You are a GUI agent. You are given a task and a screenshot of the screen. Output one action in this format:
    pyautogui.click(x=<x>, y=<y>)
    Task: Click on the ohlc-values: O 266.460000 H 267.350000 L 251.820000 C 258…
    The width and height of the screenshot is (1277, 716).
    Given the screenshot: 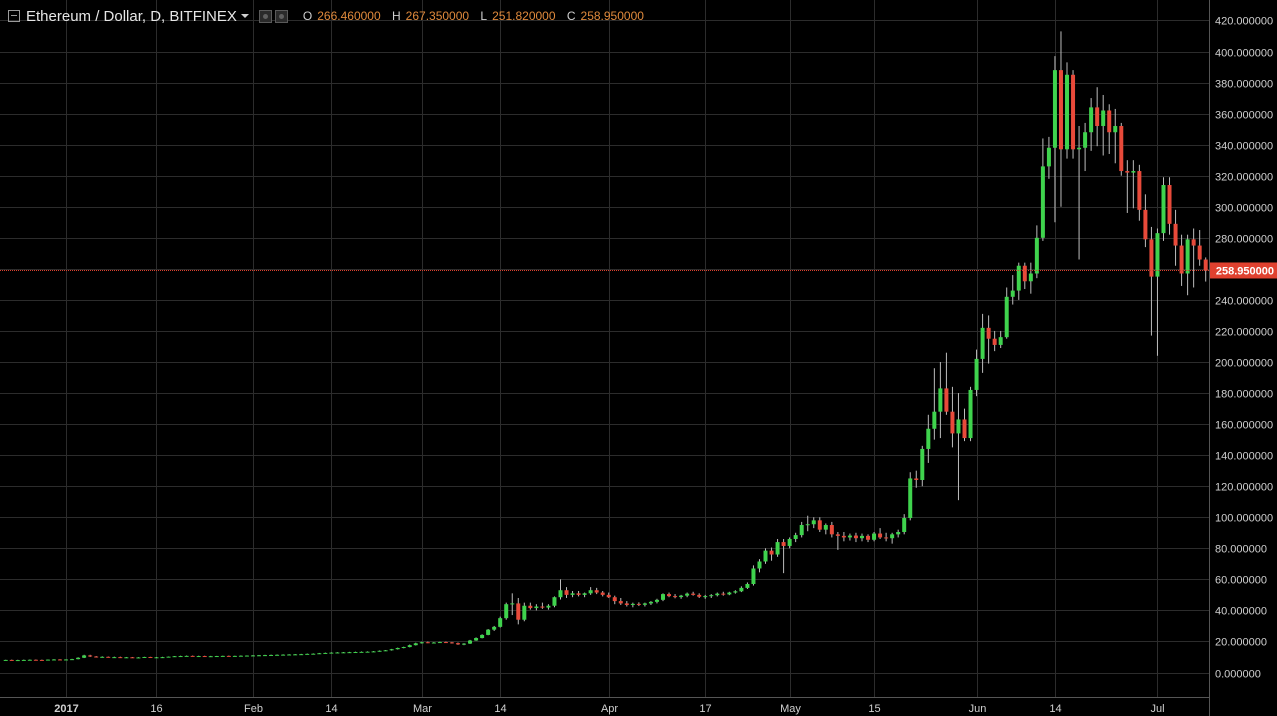 What is the action you would take?
    pyautogui.click(x=477, y=16)
    